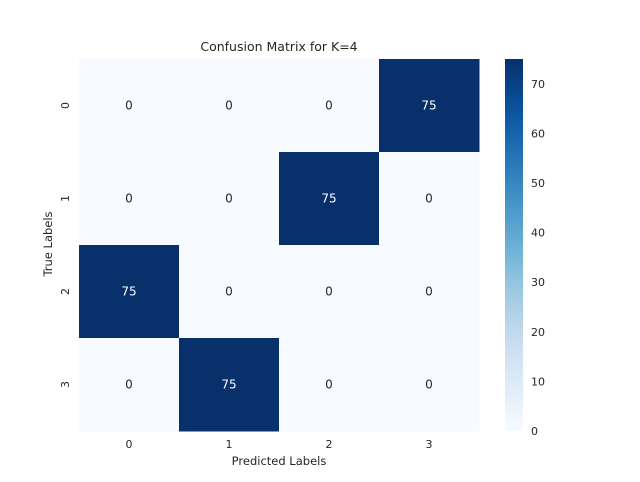  I want to click on chart-title: Confusion Matrix for K=4, so click(278, 46).